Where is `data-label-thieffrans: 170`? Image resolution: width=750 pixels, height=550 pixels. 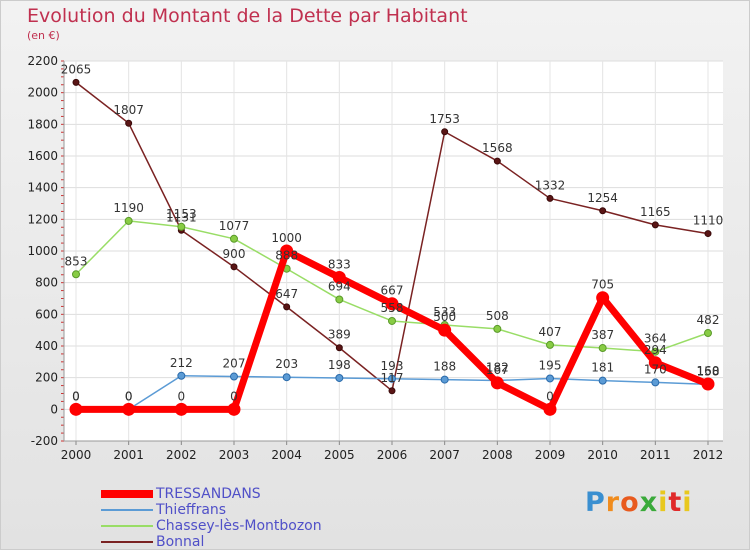
data-label-thieffrans: 170 is located at coordinates (655, 369).